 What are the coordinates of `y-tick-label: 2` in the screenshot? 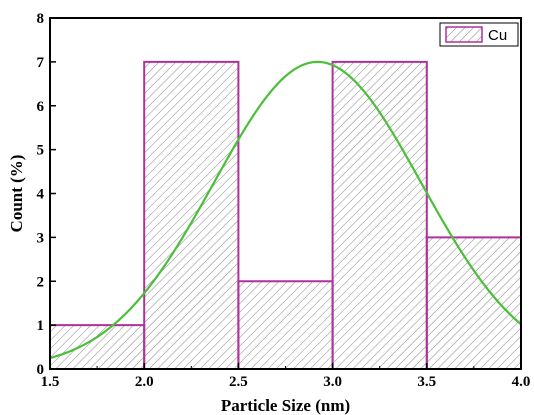 It's located at (41, 282).